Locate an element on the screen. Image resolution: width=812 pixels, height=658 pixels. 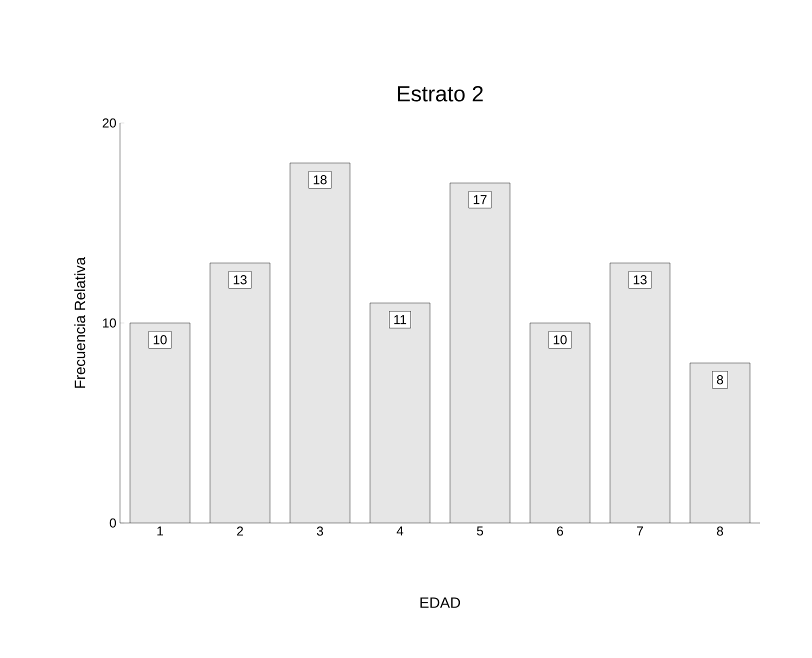
x-tick-label: 2 is located at coordinates (240, 531).